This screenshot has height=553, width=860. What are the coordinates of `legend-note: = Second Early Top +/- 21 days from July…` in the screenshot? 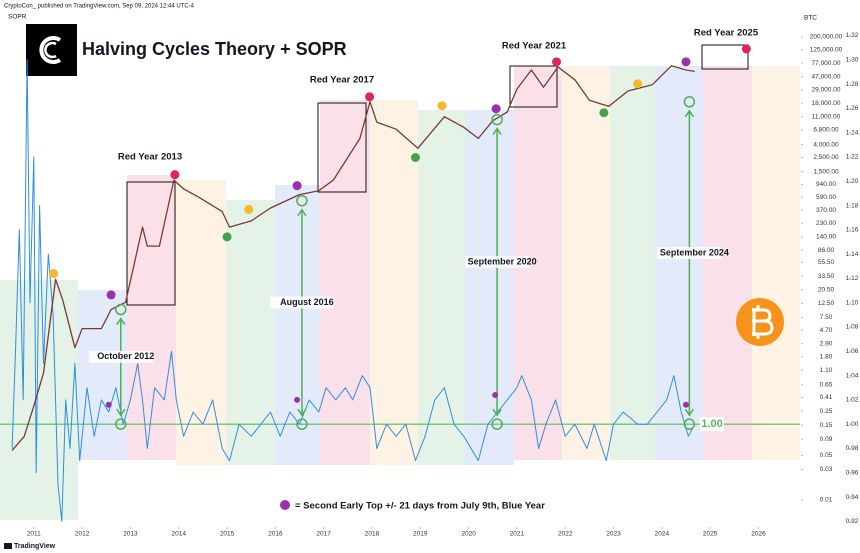 It's located at (420, 506).